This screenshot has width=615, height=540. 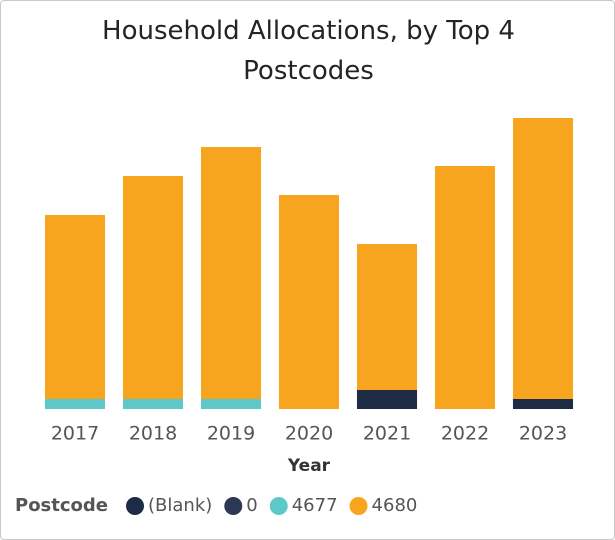 I want to click on legend-label: 4680, so click(x=395, y=505).